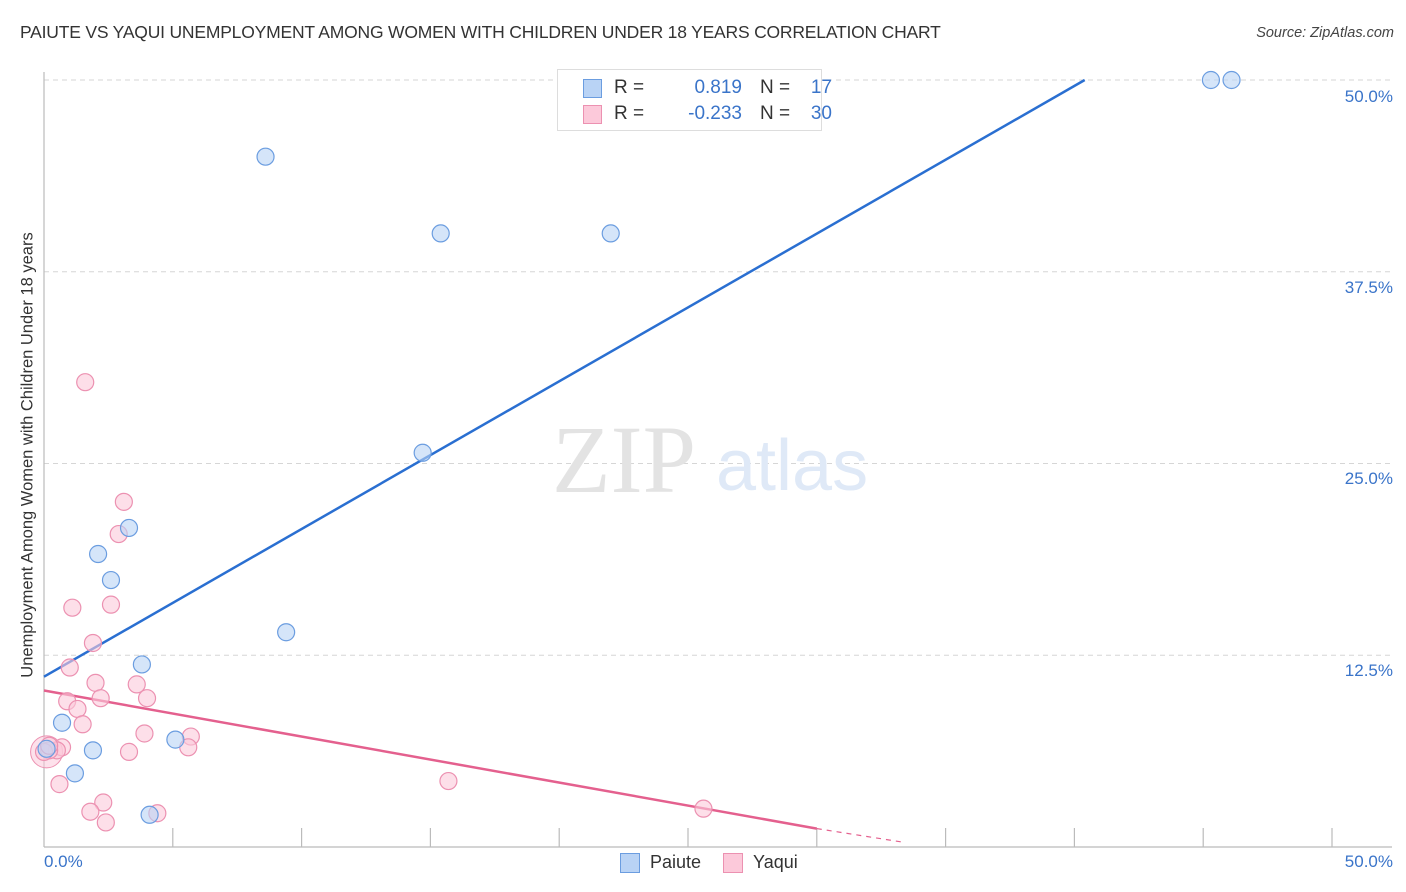 This screenshot has height=892, width=1406. What do you see at coordinates (1368, 287) in the screenshot?
I see `y-tick-37-5: 37.5%` at bounding box center [1368, 287].